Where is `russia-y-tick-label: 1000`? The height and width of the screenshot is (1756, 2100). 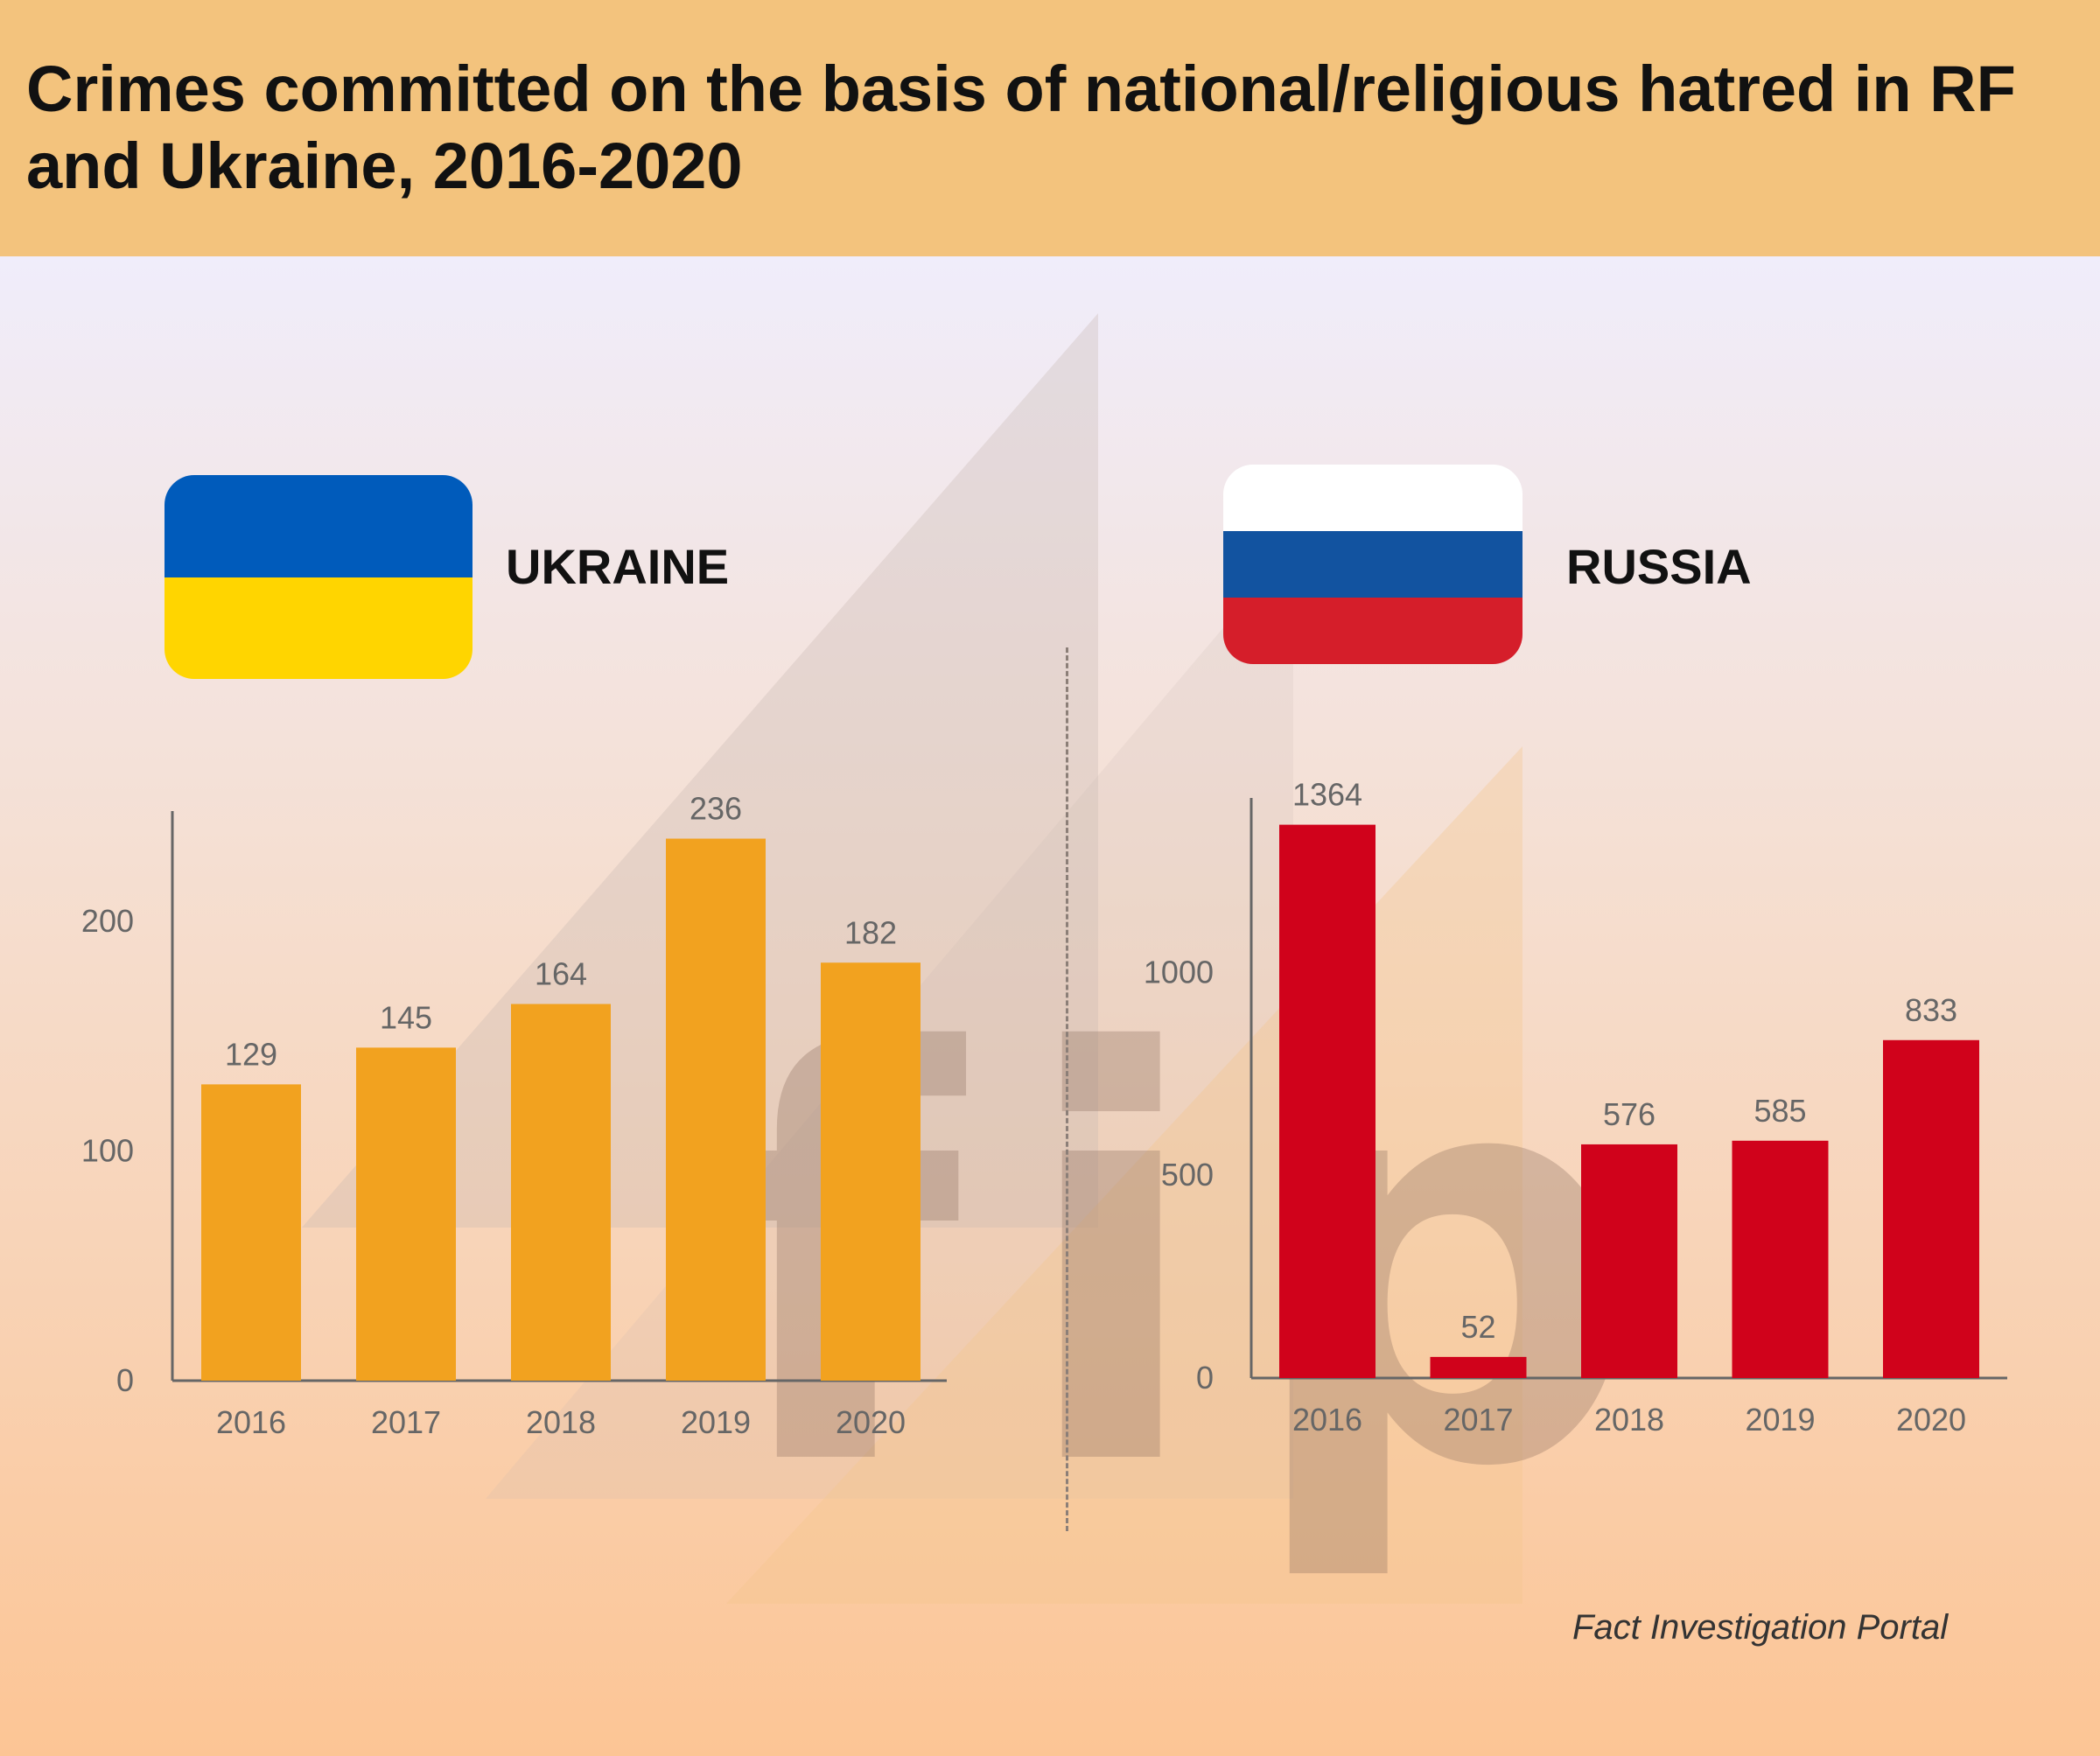
russia-y-tick-label: 1000 is located at coordinates (1179, 972).